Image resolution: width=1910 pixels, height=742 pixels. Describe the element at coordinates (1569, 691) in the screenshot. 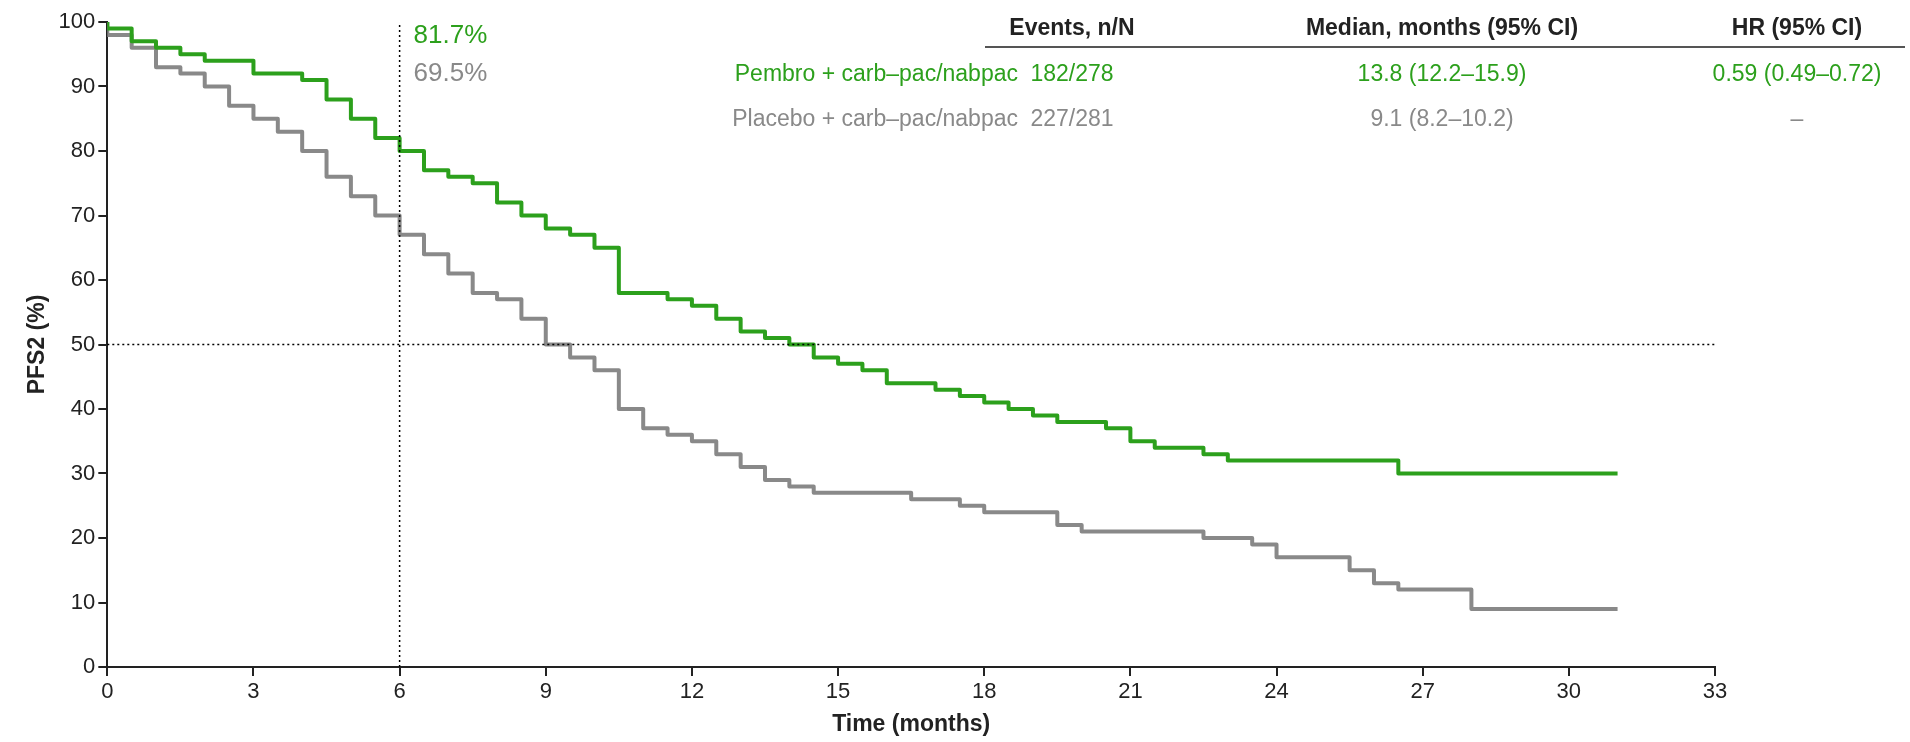

I see `x-tick-label: 30` at that location.